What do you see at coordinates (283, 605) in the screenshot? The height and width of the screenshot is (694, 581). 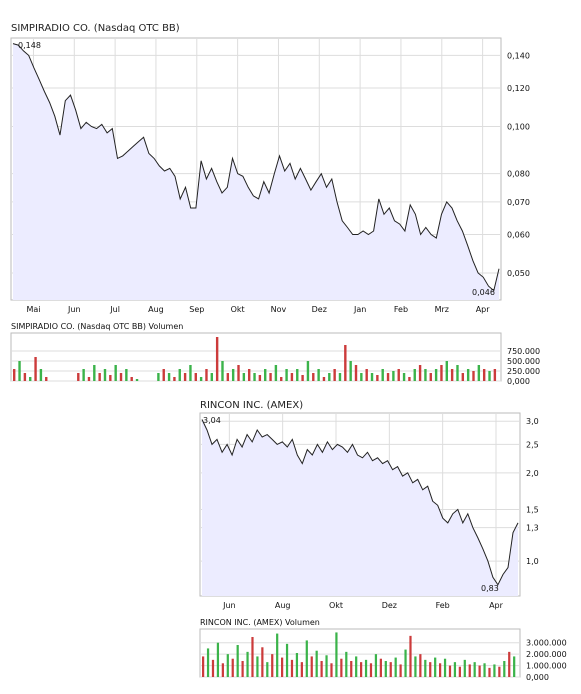 I see `chart3-xtick-label: Aug` at bounding box center [283, 605].